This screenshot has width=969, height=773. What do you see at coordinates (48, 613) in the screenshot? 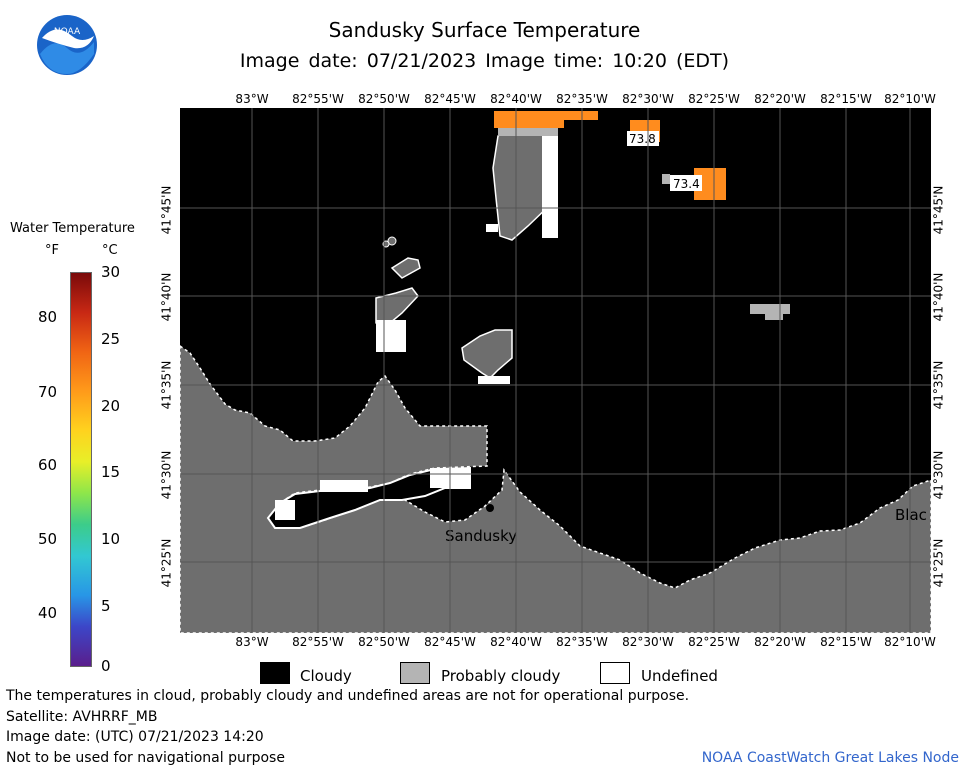
I see `cb-tick-f: 40` at bounding box center [48, 613].